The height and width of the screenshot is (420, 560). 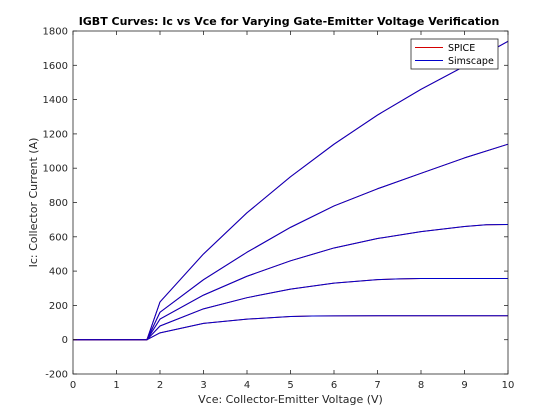 I want to click on y-tick-label: 200, so click(x=58, y=306).